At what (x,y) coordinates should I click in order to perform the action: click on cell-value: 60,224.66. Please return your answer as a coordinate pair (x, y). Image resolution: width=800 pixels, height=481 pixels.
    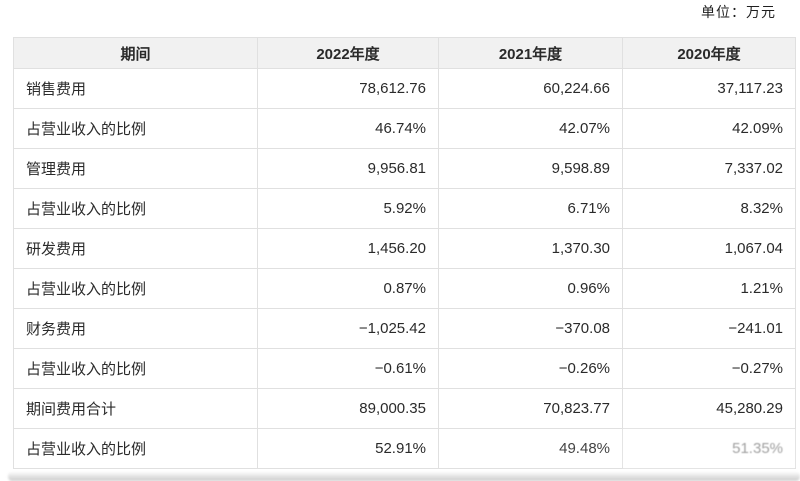
    Looking at the image, I should click on (530, 88).